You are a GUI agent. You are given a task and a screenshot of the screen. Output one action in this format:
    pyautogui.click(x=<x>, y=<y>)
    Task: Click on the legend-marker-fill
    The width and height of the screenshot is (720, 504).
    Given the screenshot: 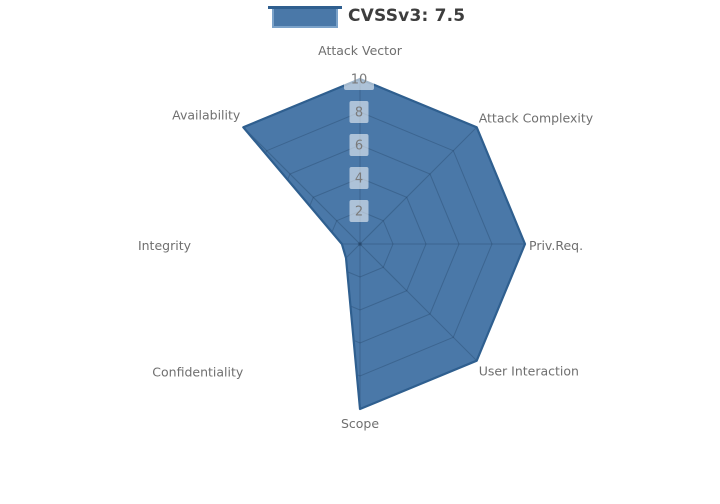 What is the action you would take?
    pyautogui.click(x=305, y=18)
    